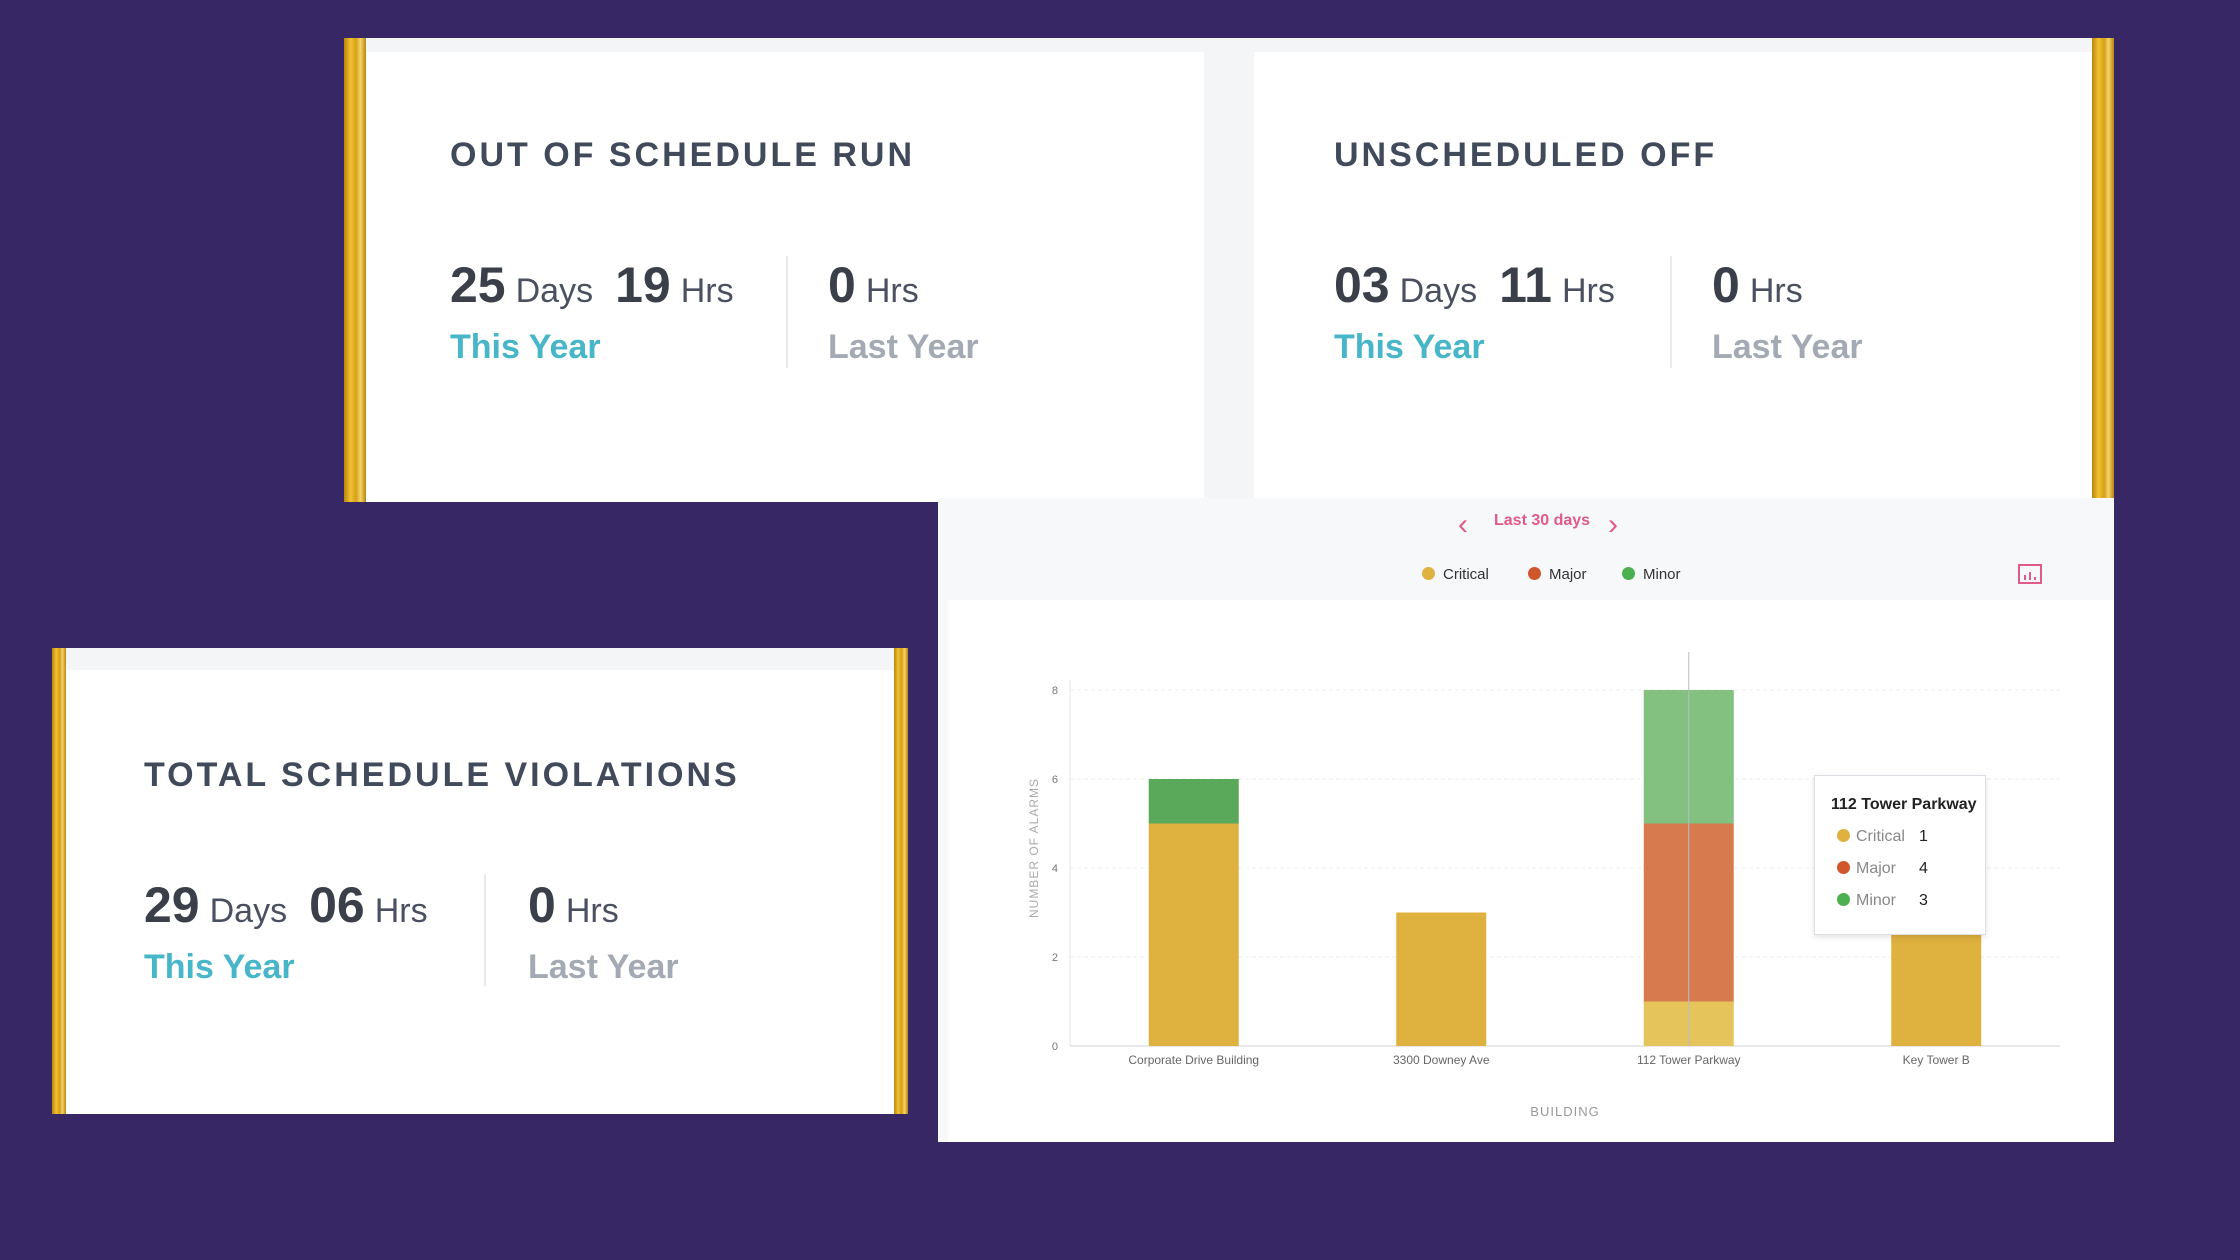 The image size is (2240, 1260). What do you see at coordinates (1229, 270) in the screenshot?
I see `card-gap-right` at bounding box center [1229, 270].